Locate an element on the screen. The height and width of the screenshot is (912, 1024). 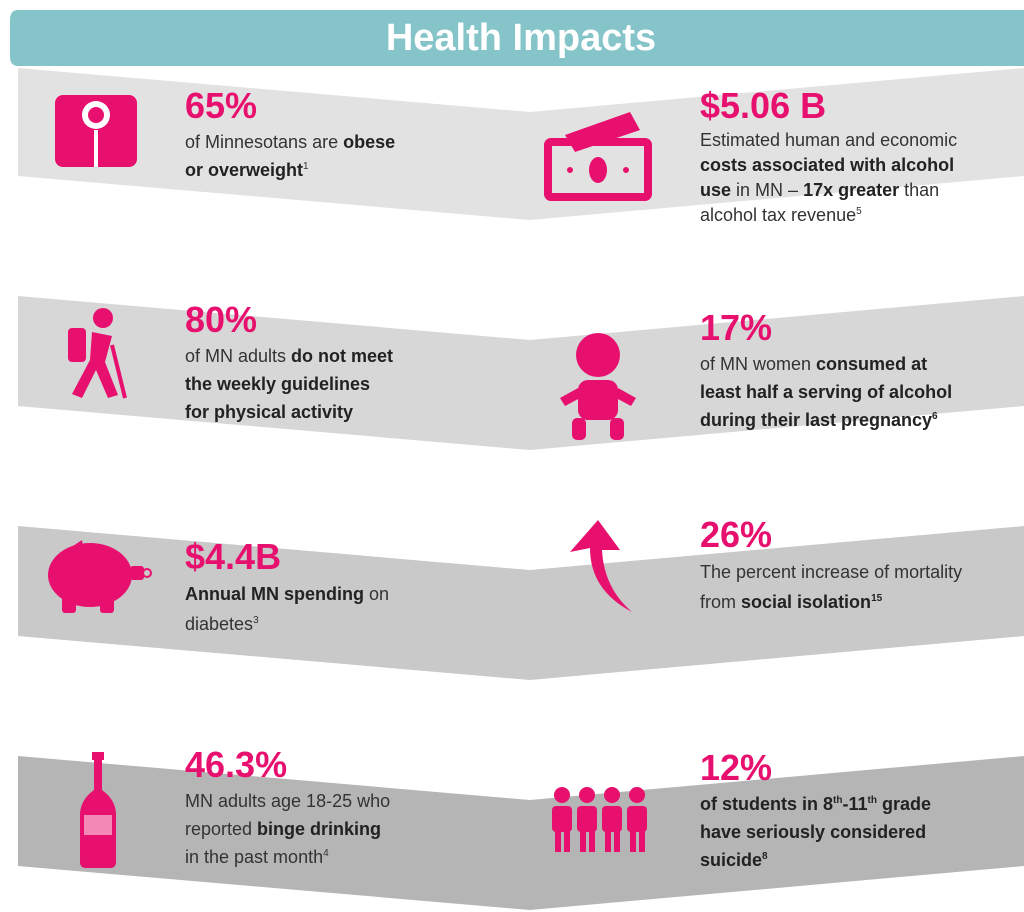
stat: 17% is located at coordinates (736, 327).